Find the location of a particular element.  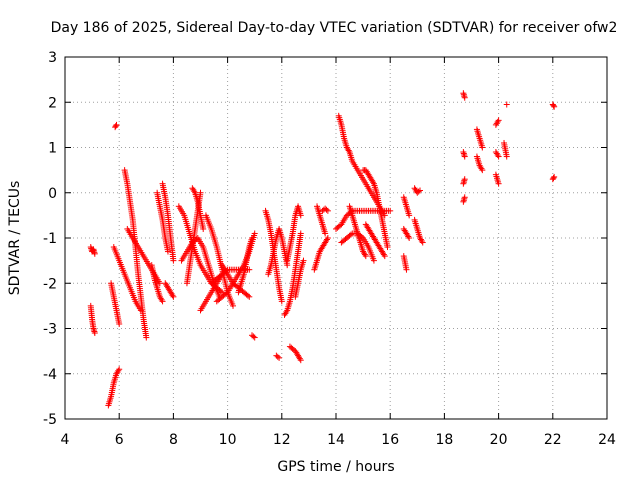

y-tick-label: -1 is located at coordinates (50, 239).